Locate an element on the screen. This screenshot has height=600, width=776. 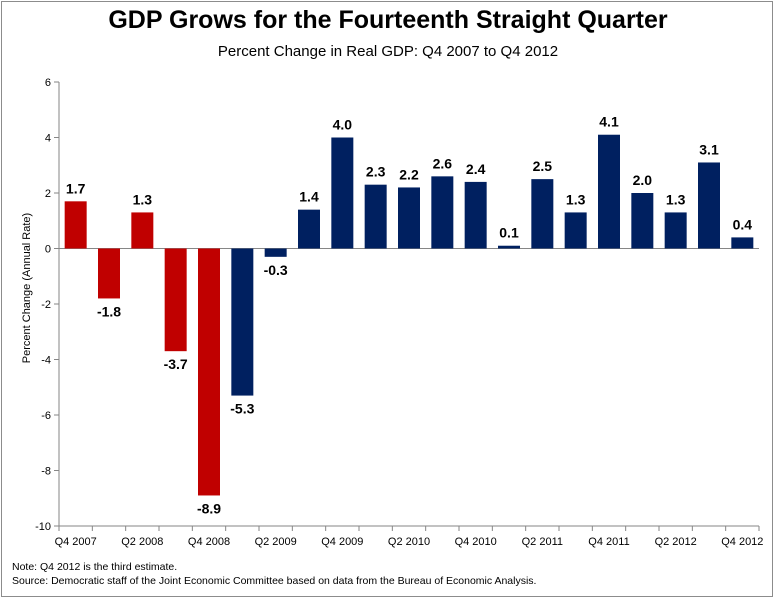
value-label: 2.2 is located at coordinates (409, 174).